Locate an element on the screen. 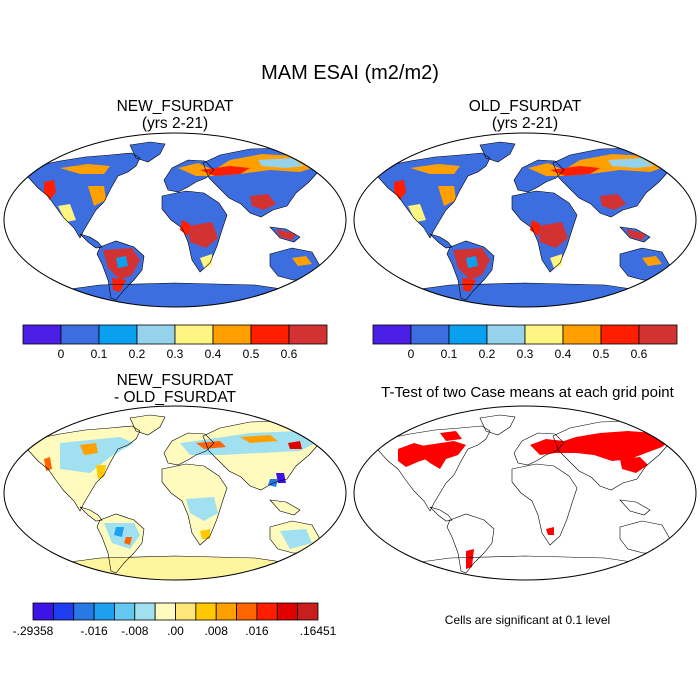 The height and width of the screenshot is (700, 700). panel-title-new-line2: (yrs 2-21) is located at coordinates (175, 123).